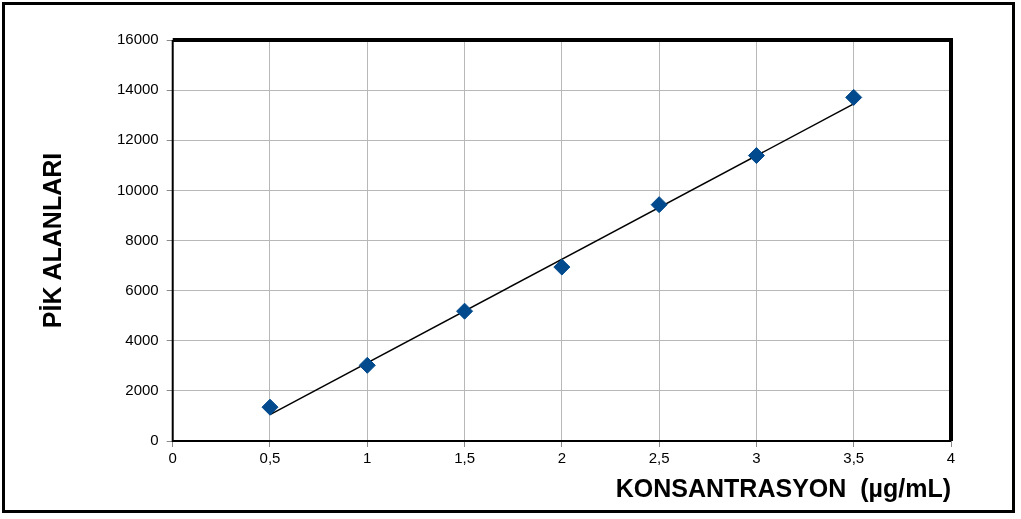  I want to click on y-tick-label: 6000, so click(142, 289).